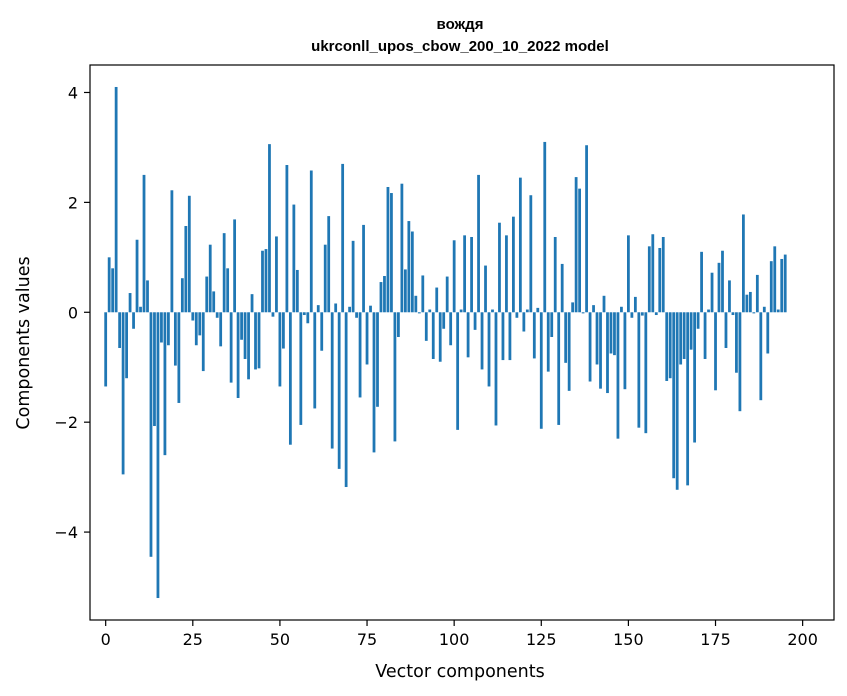  Describe the element at coordinates (715, 639) in the screenshot. I see `x-tick-label: 175` at that location.